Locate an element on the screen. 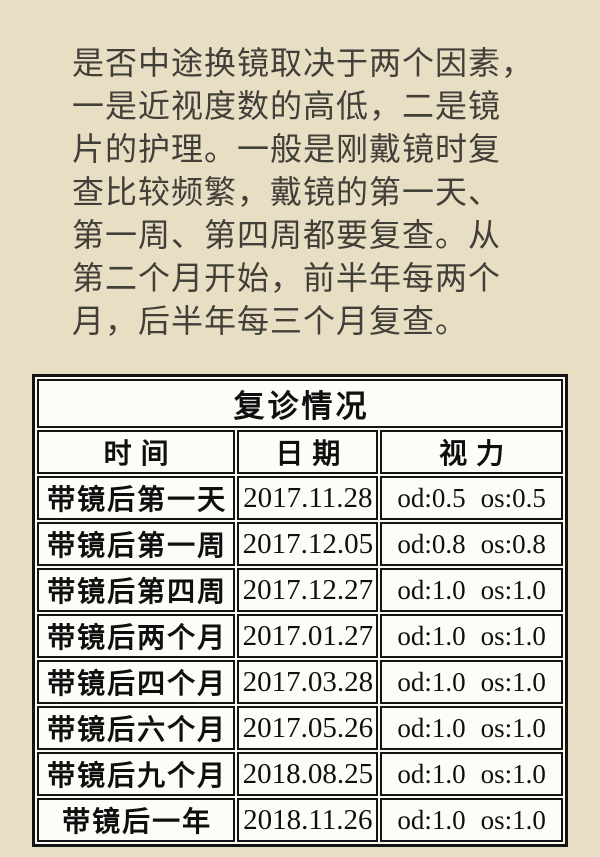  time-cell: 带镜后九个月 is located at coordinates (136, 774).